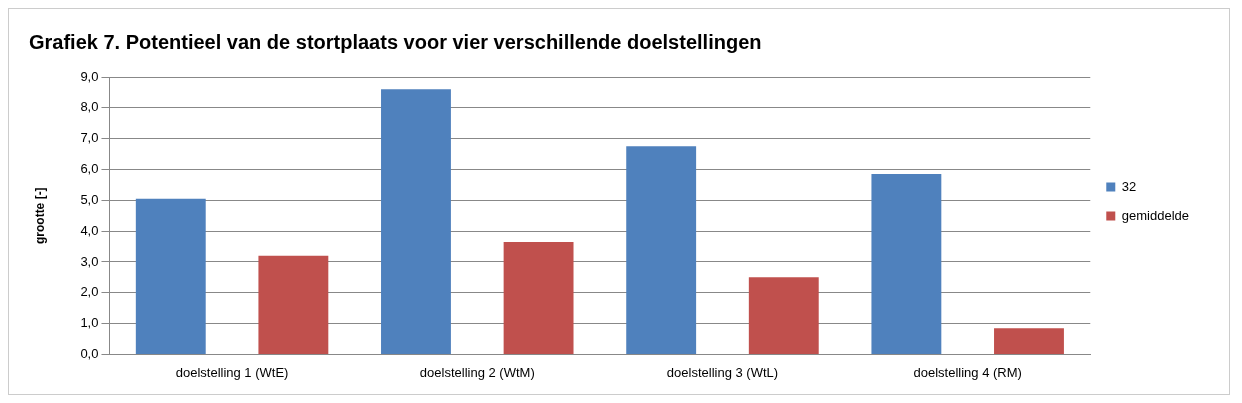 This screenshot has width=1242, height=403. I want to click on y-tick-label: 2,0, so click(89, 292).